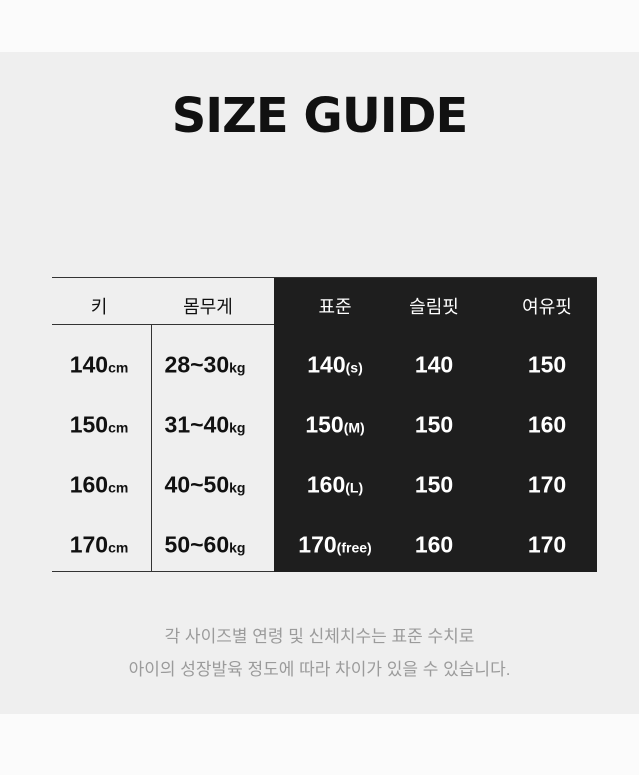 Image resolution: width=639 pixels, height=775 pixels. Describe the element at coordinates (320, 116) in the screenshot. I see `page-title: SIZE GUIDE` at that location.